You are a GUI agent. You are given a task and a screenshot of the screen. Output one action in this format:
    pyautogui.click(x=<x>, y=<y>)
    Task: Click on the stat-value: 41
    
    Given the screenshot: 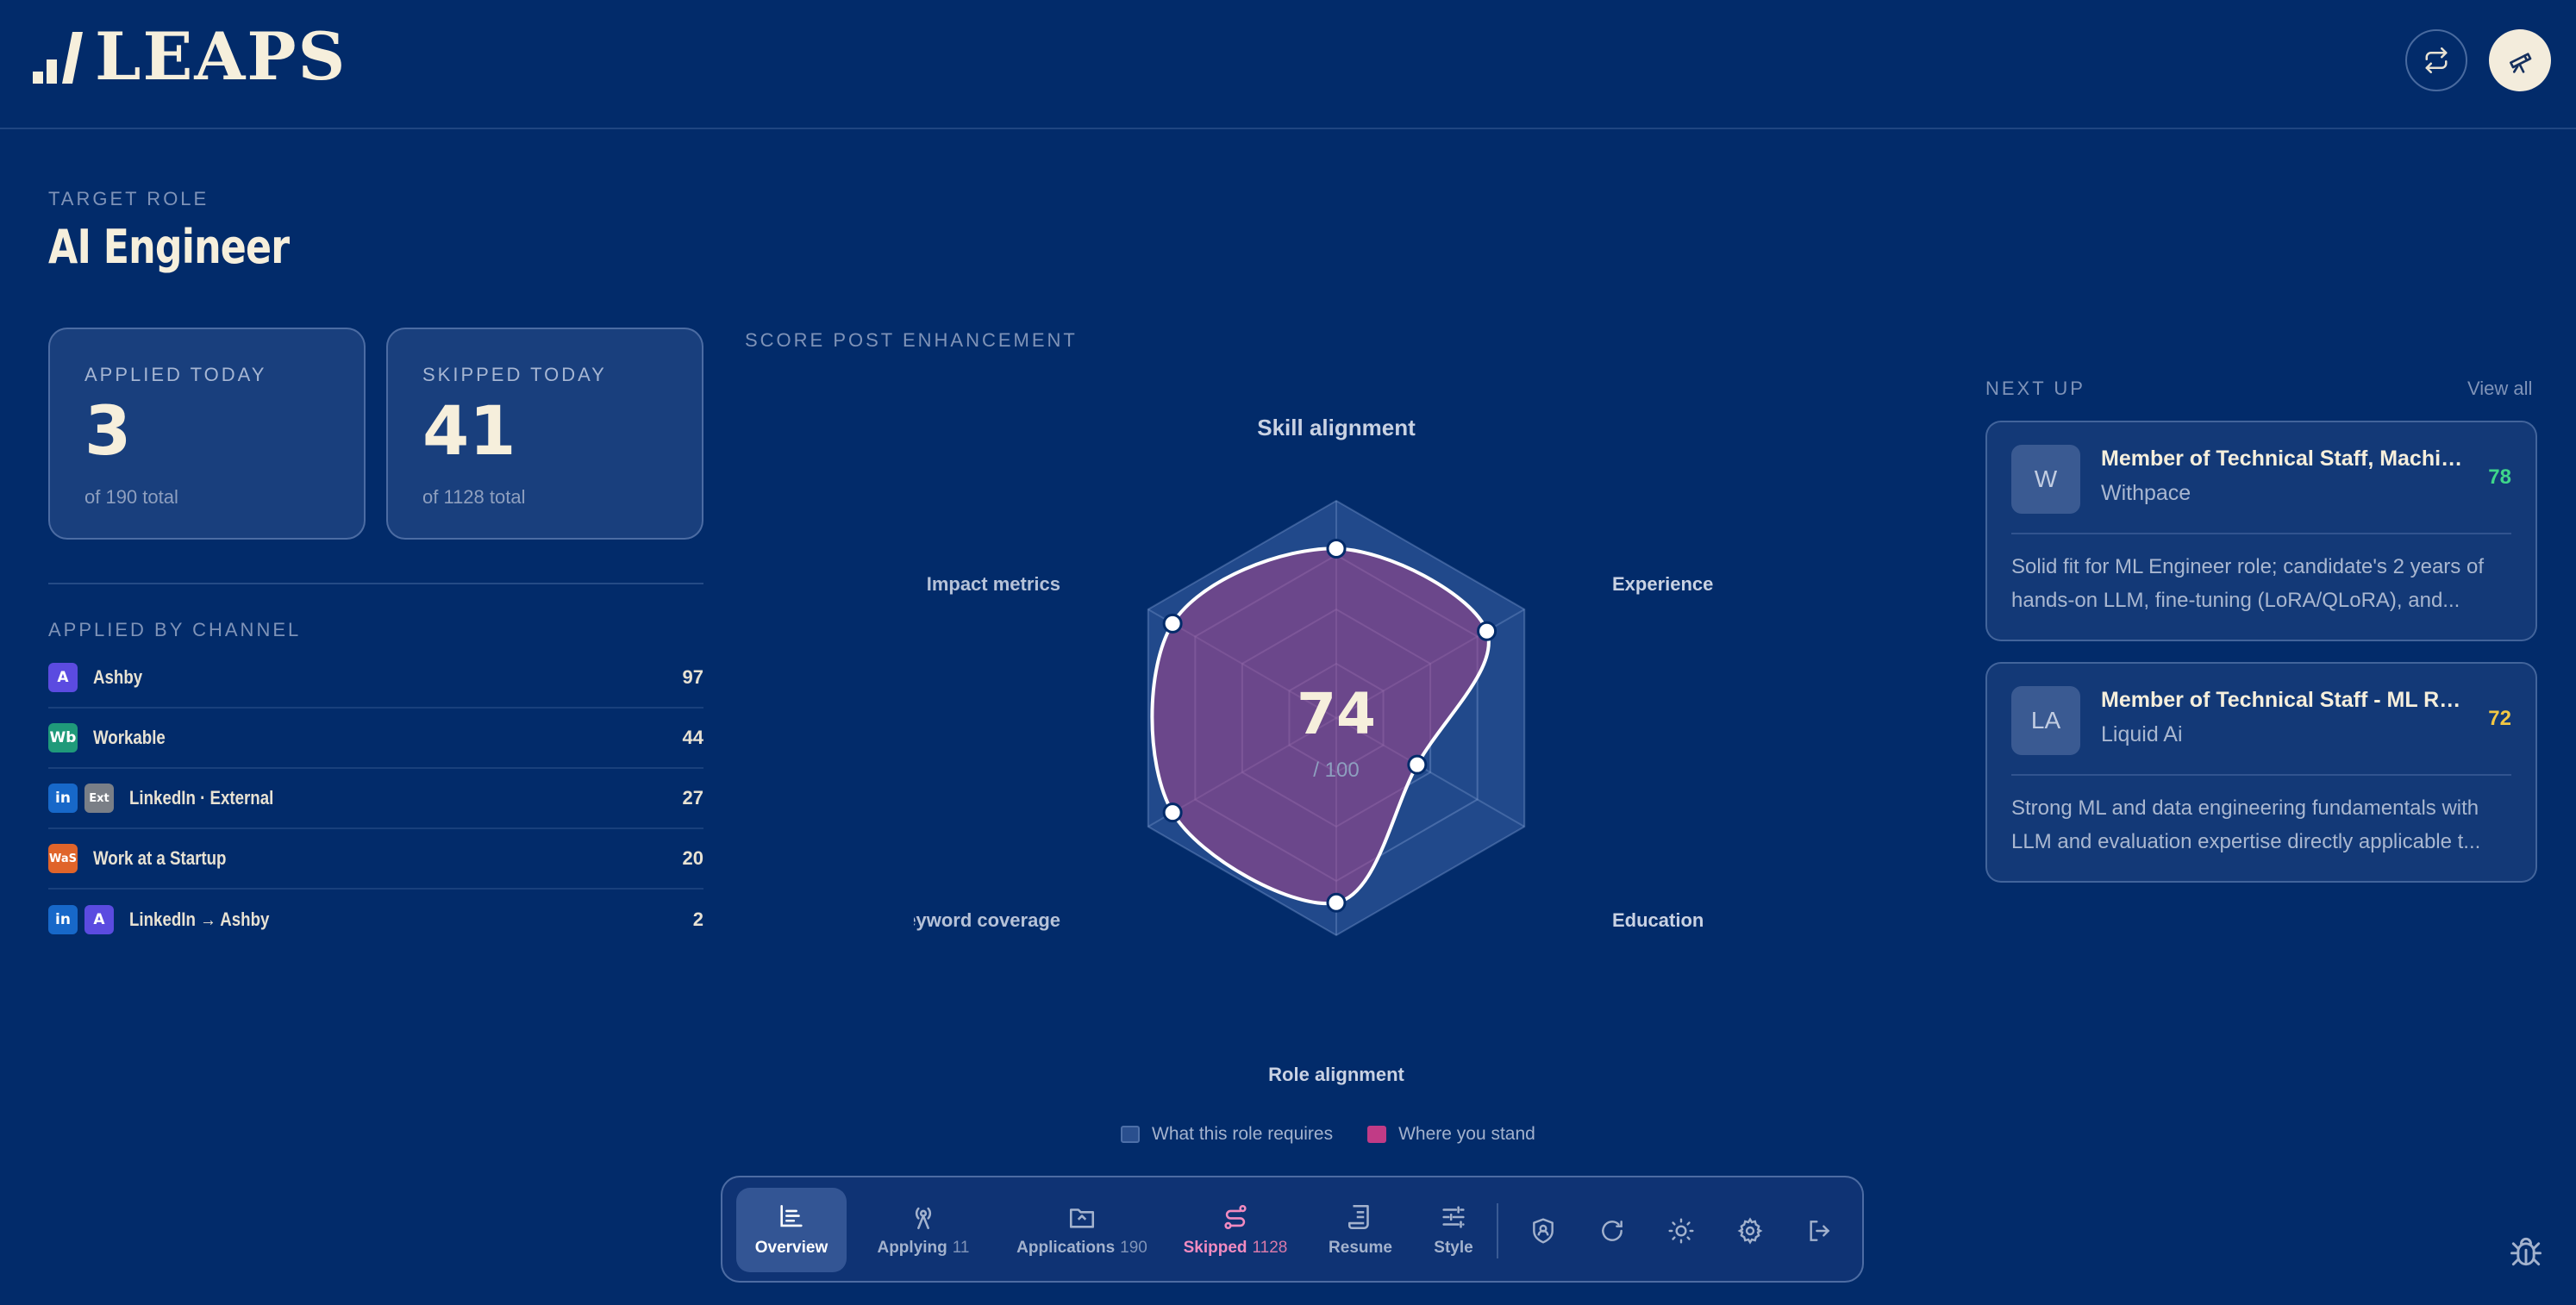 What is the action you would take?
    pyautogui.click(x=469, y=432)
    